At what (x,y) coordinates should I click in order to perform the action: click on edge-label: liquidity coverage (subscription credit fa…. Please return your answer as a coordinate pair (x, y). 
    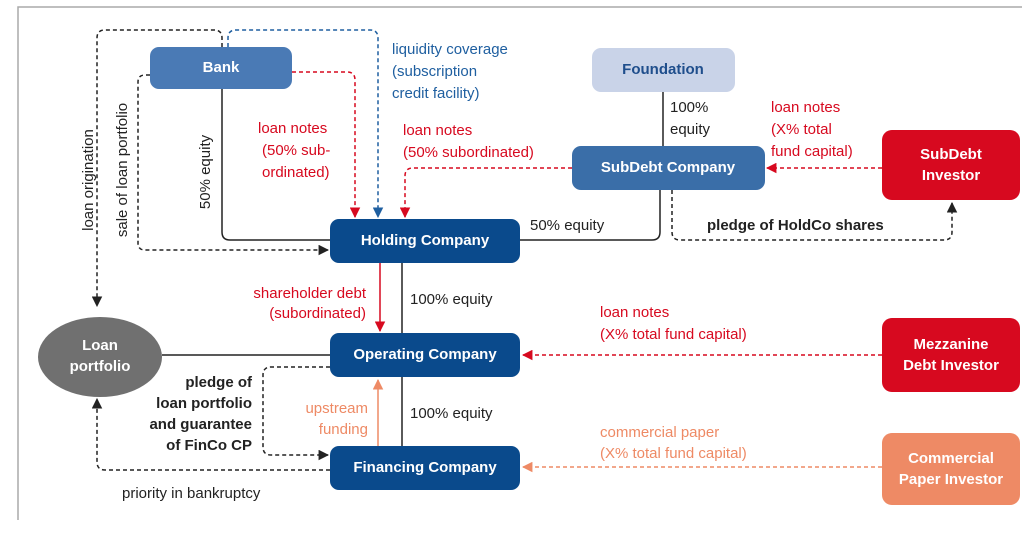
    Looking at the image, I should click on (450, 71).